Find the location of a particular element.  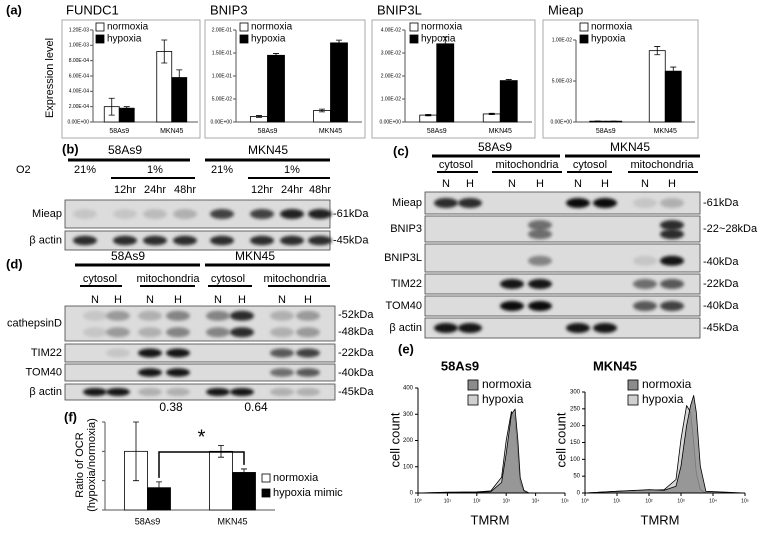

row-label: Mieap is located at coordinates (47, 214).